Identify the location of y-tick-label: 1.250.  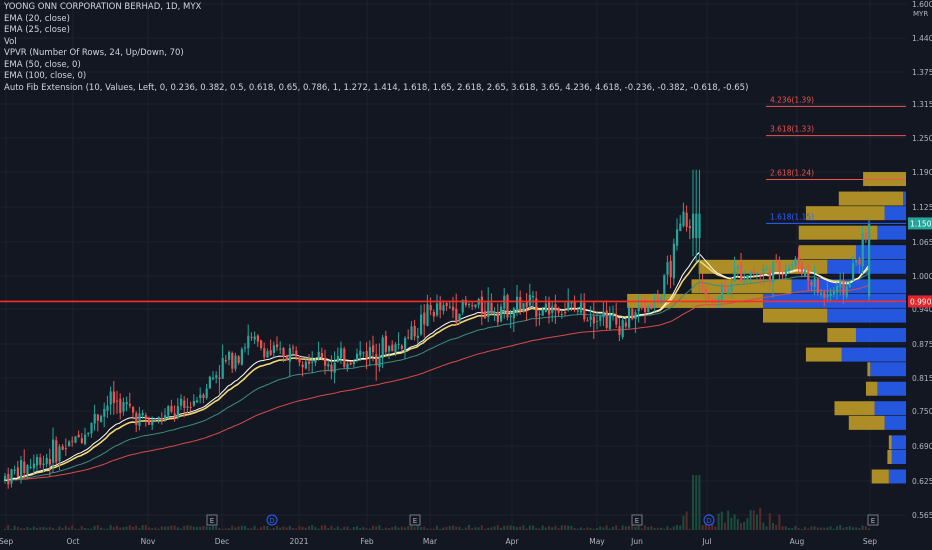
(922, 138).